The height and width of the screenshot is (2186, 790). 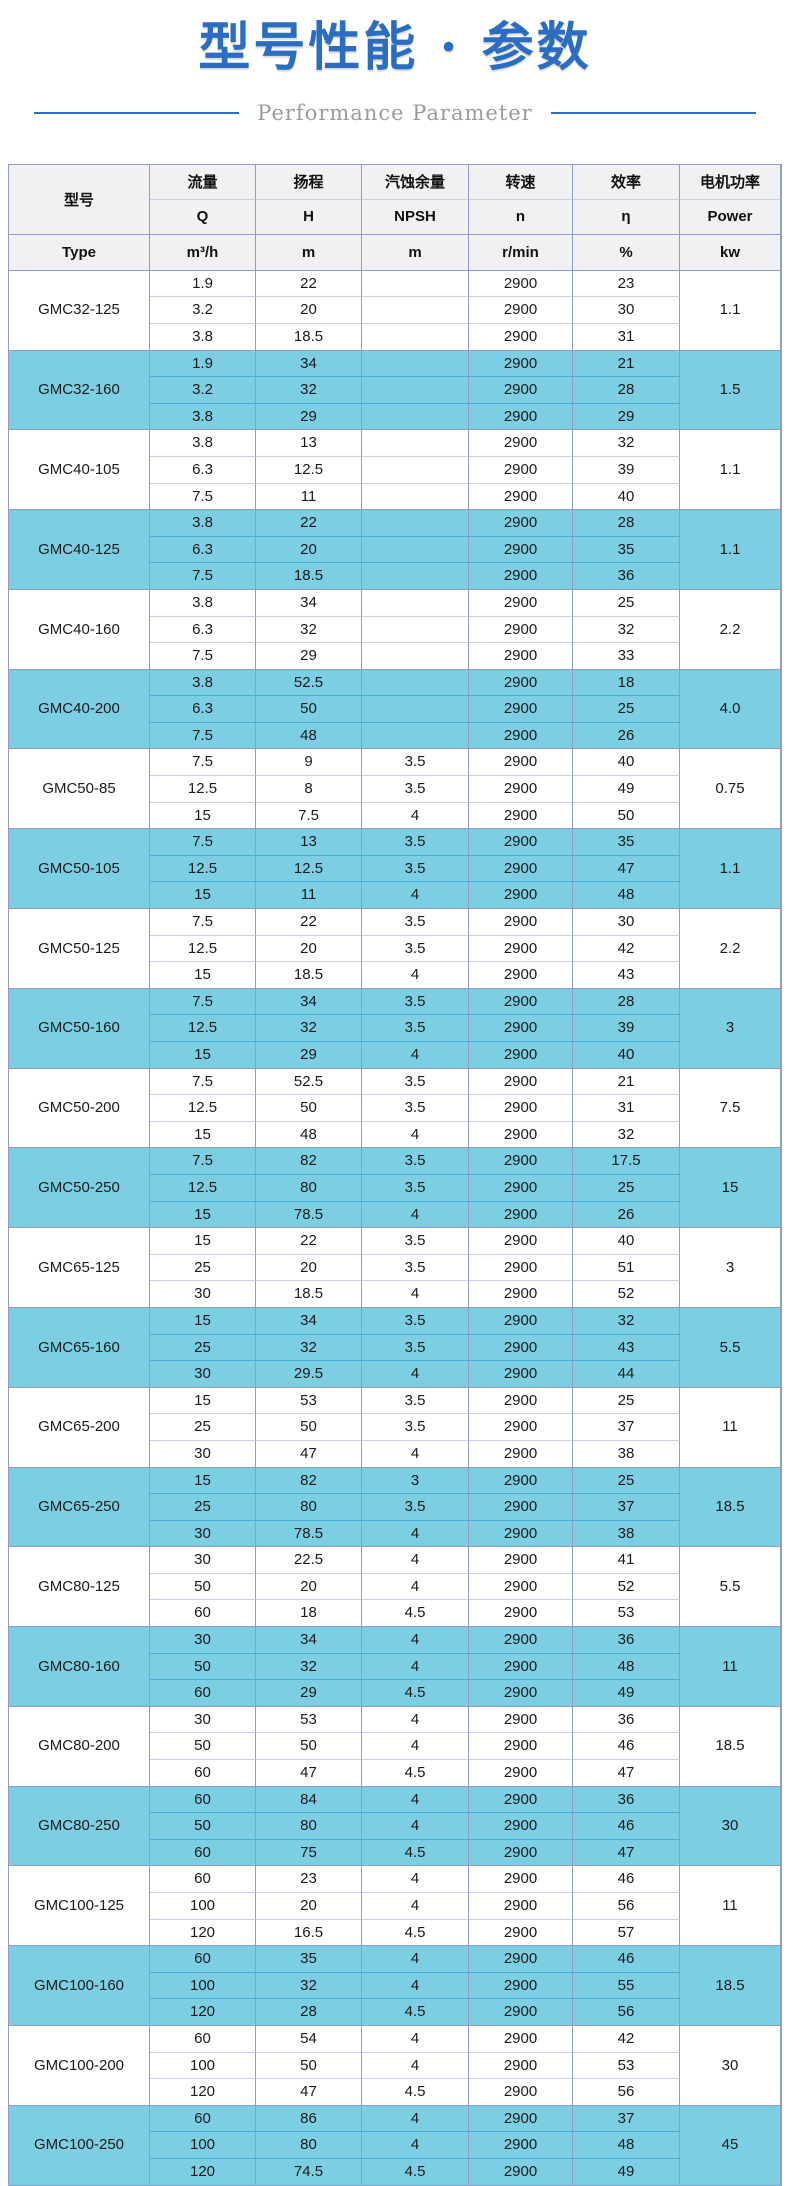 I want to click on table-row: 100 32 4 2900 55, so click(x=395, y=1985).